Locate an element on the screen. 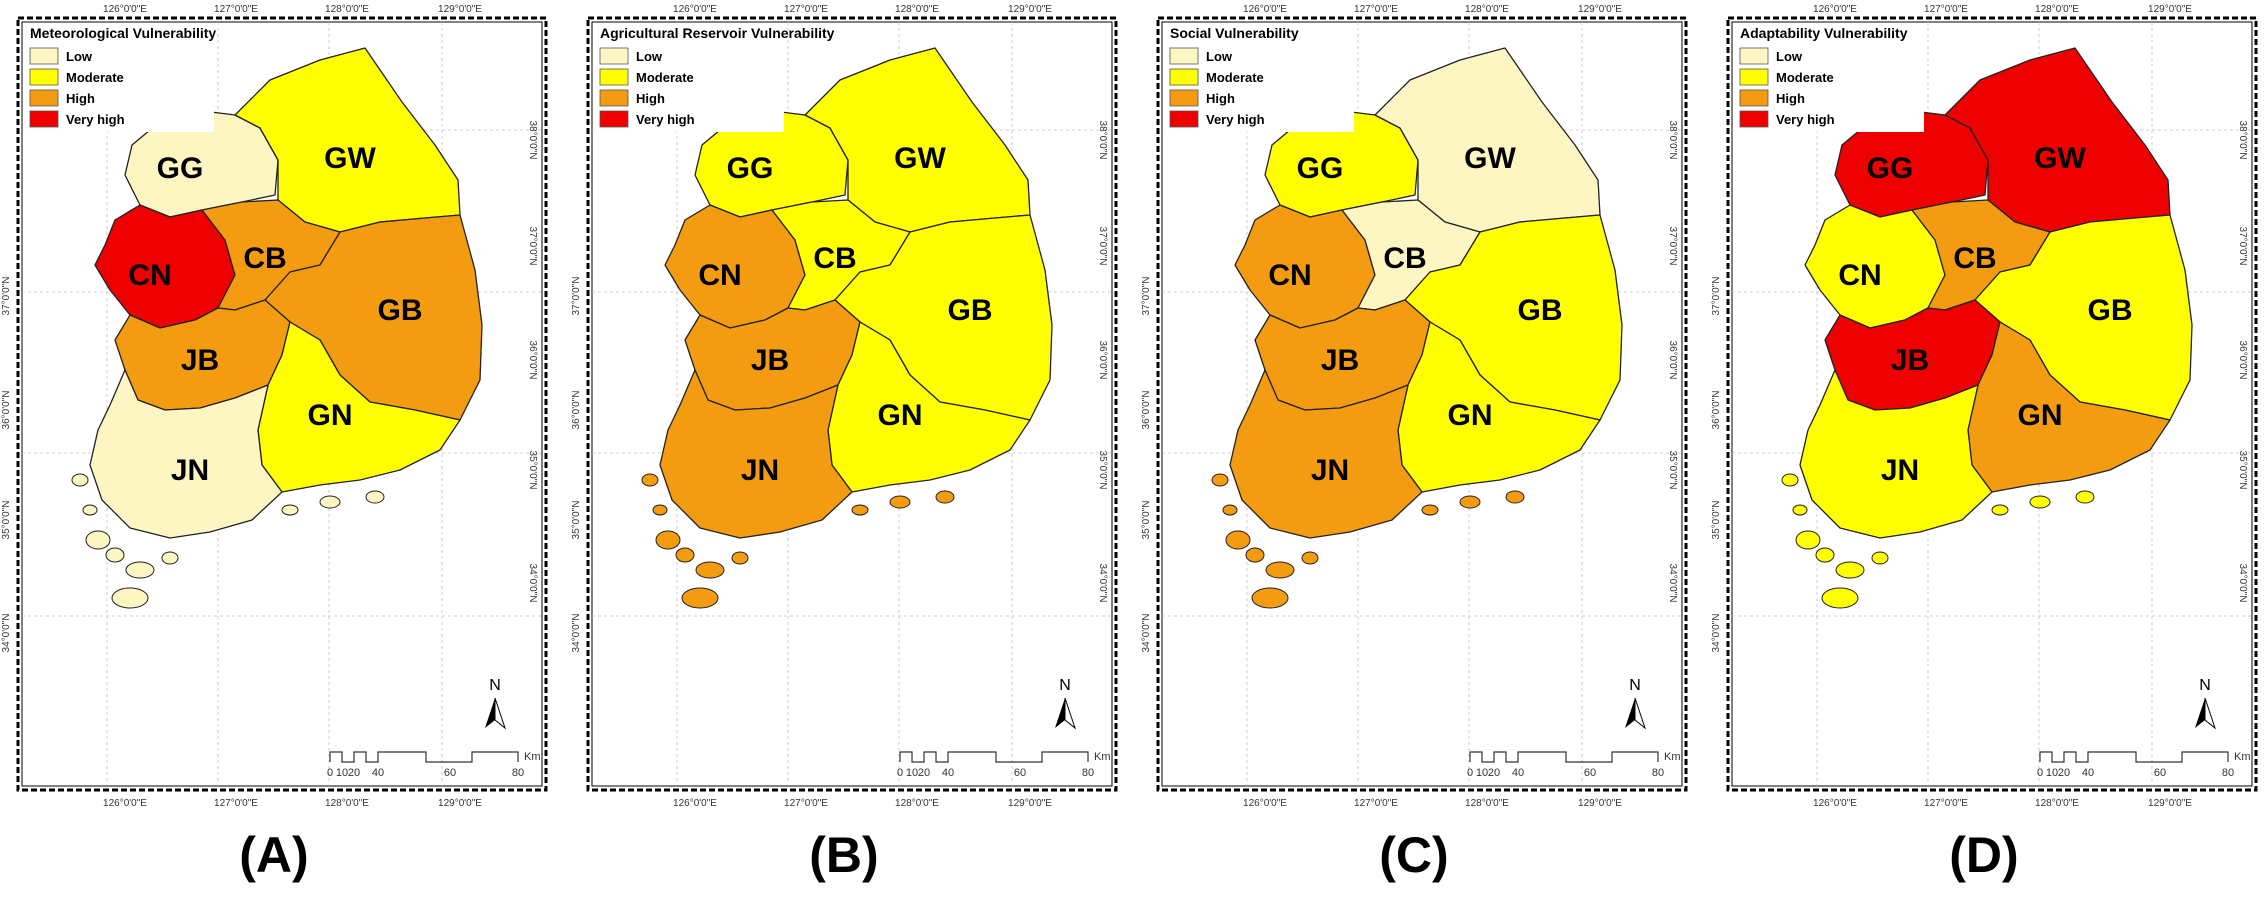 The image size is (2268, 908). legend-swatch-very_high is located at coordinates (1184, 119).